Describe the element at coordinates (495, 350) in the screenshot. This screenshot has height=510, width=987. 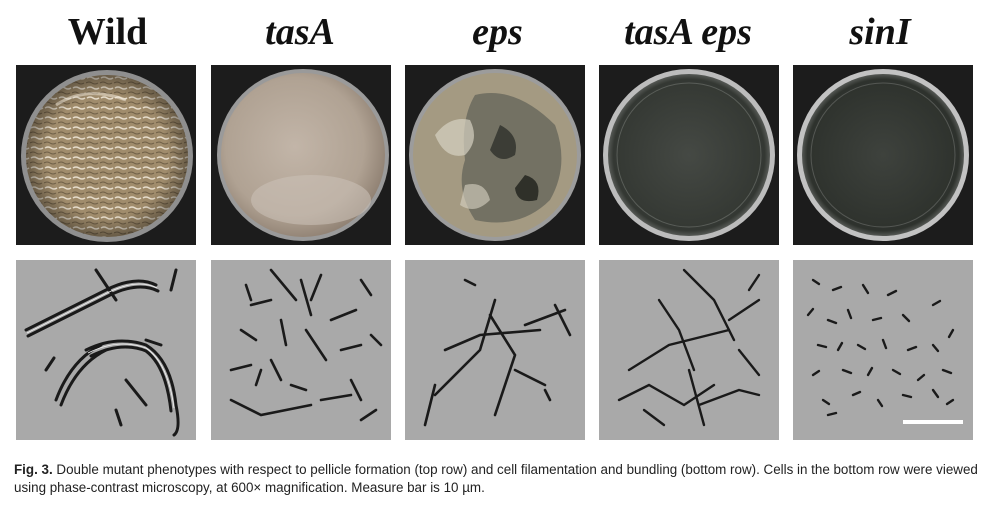
I see `micrograph-eps` at that location.